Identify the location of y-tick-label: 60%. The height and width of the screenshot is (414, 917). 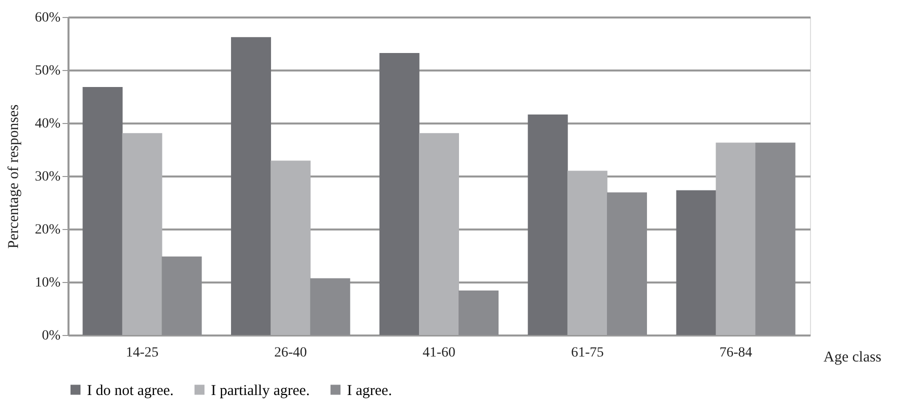
(47, 18).